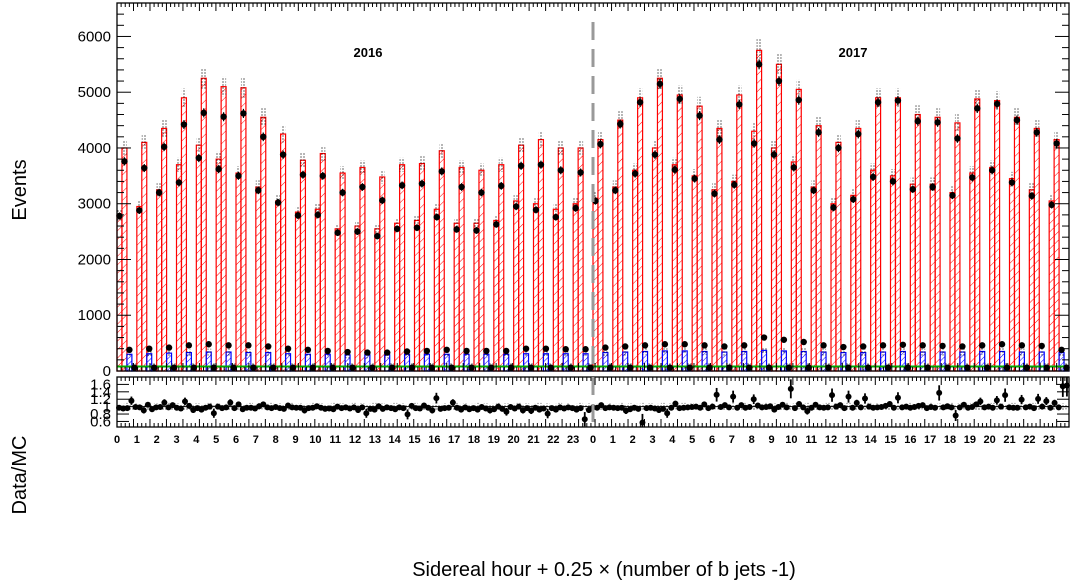  I want to click on hour-tick-label: 16, so click(910, 440).